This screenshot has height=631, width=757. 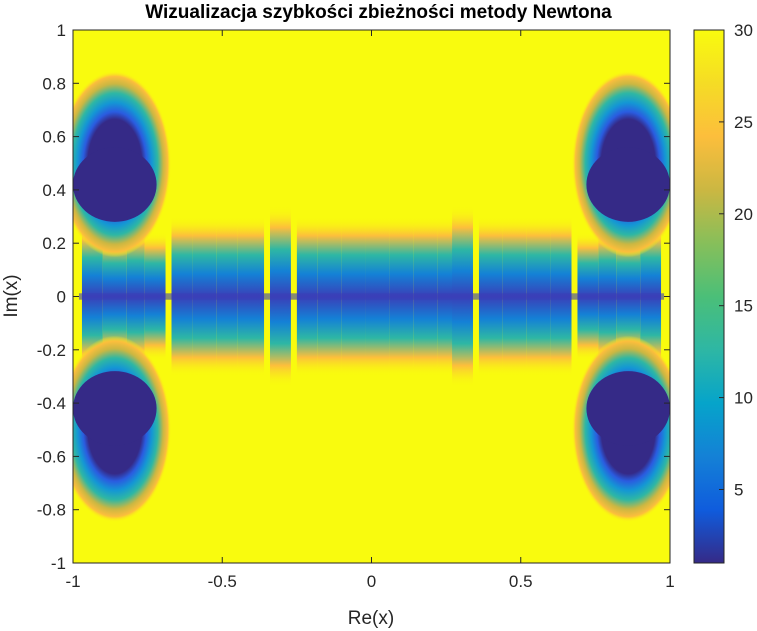 I want to click on colorbar: 30 25 20 15 10 5, so click(x=723, y=292).